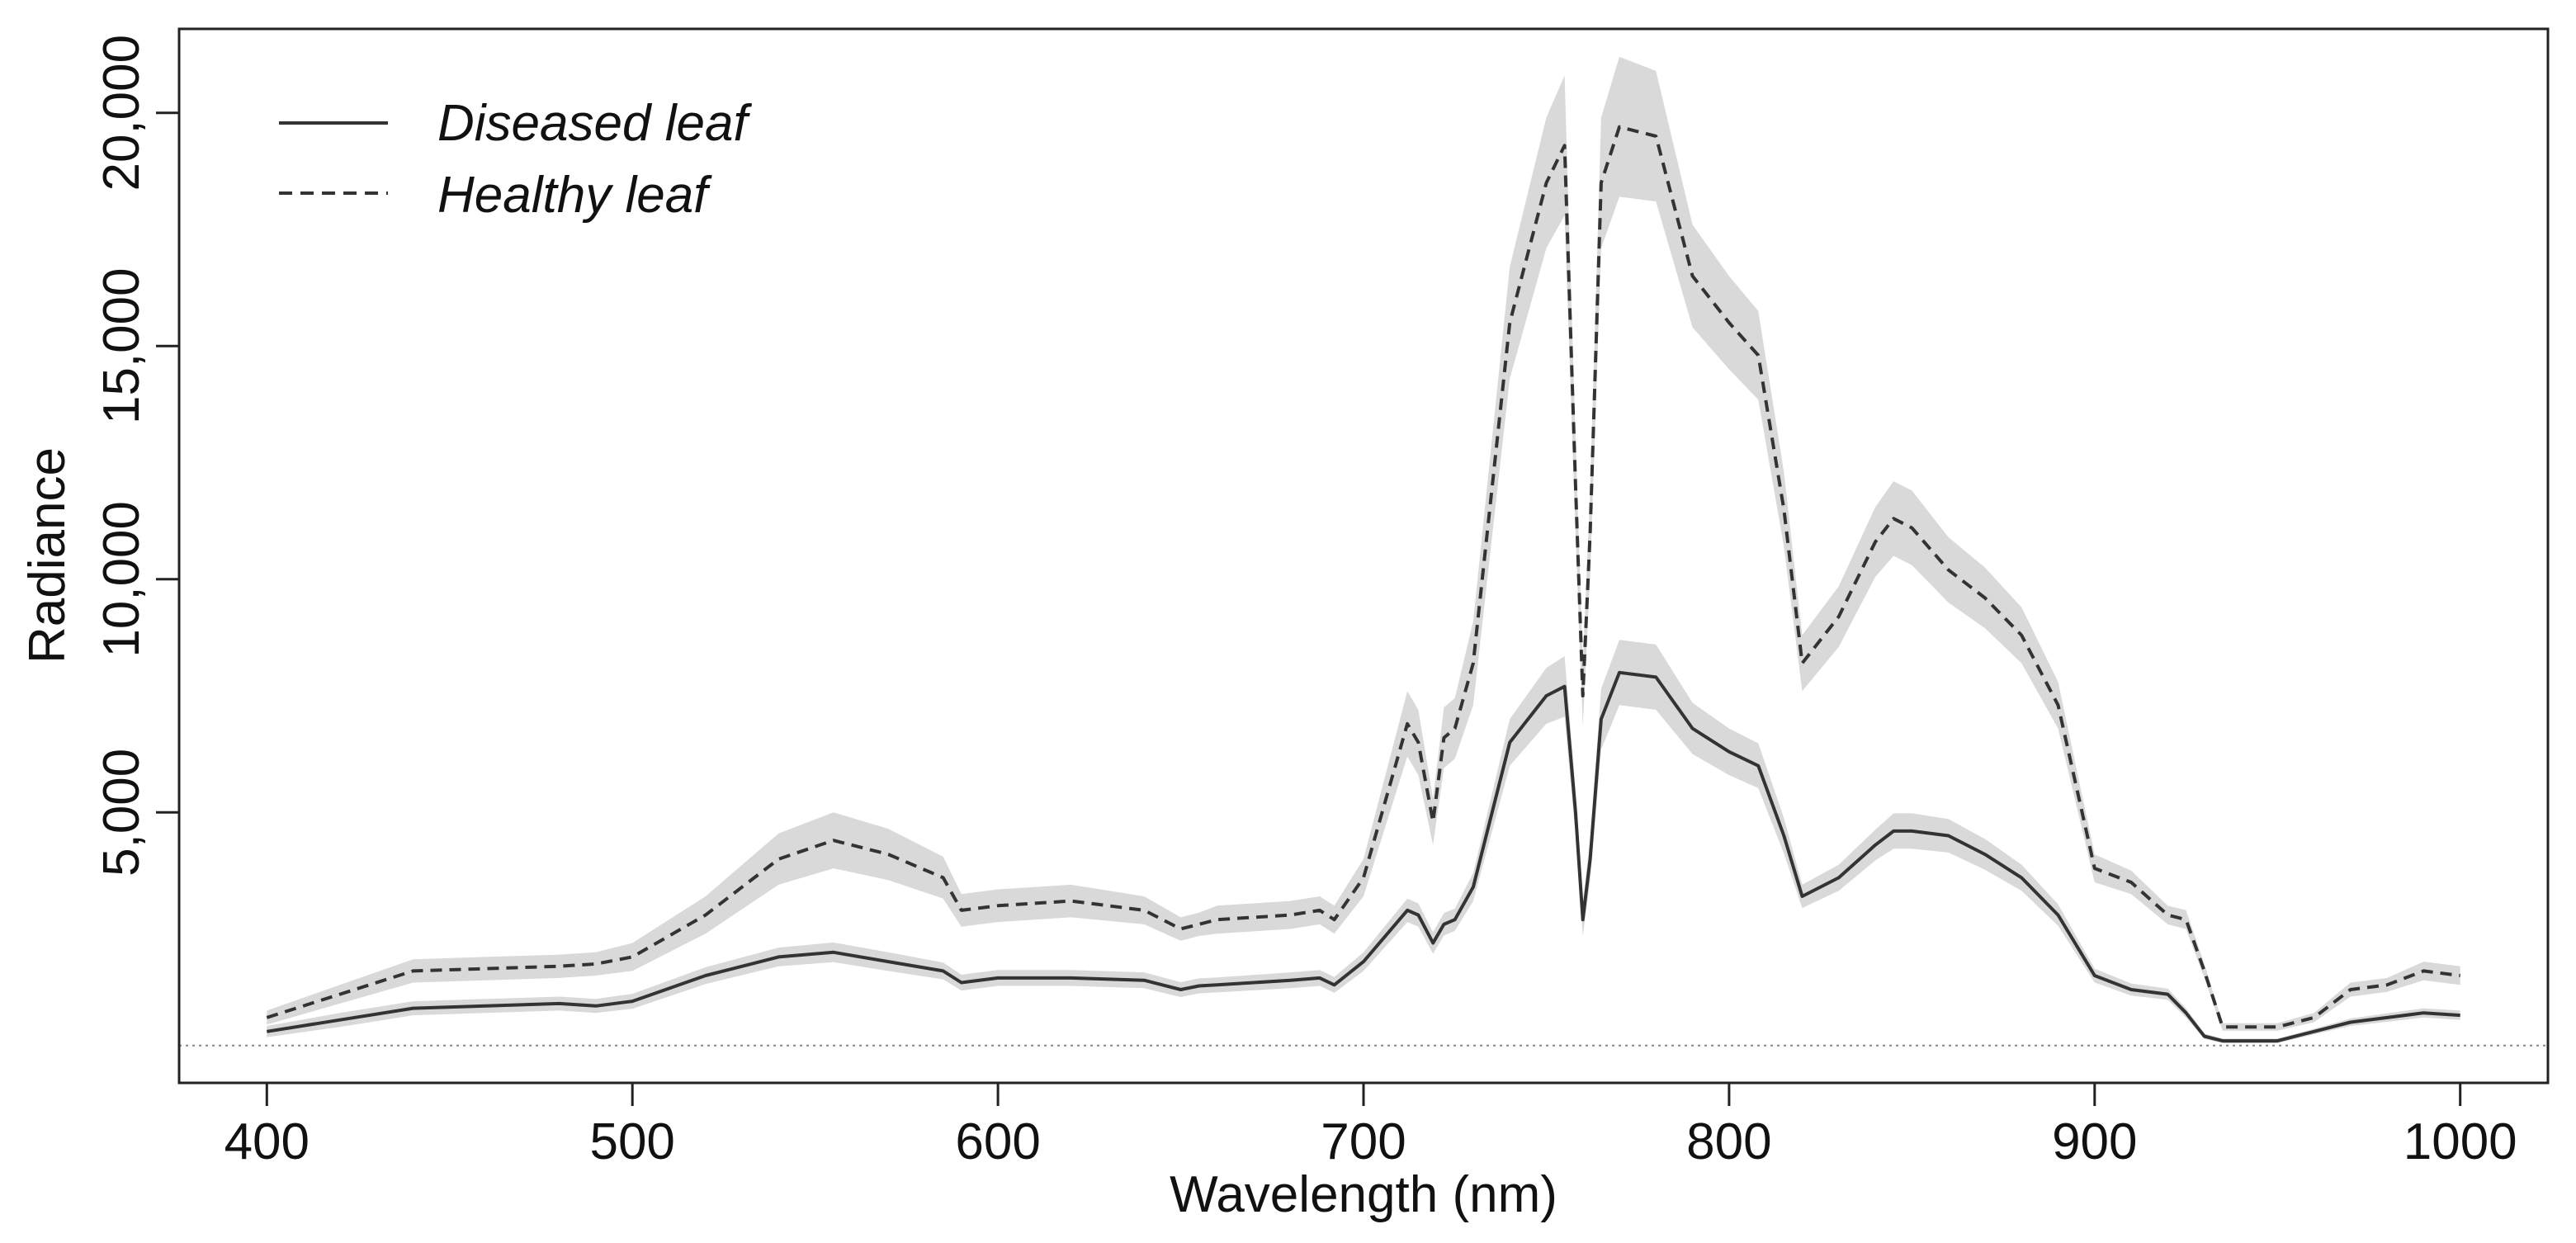  I want to click on x-axis-label: Wavelength (nm), so click(1363, 1195).